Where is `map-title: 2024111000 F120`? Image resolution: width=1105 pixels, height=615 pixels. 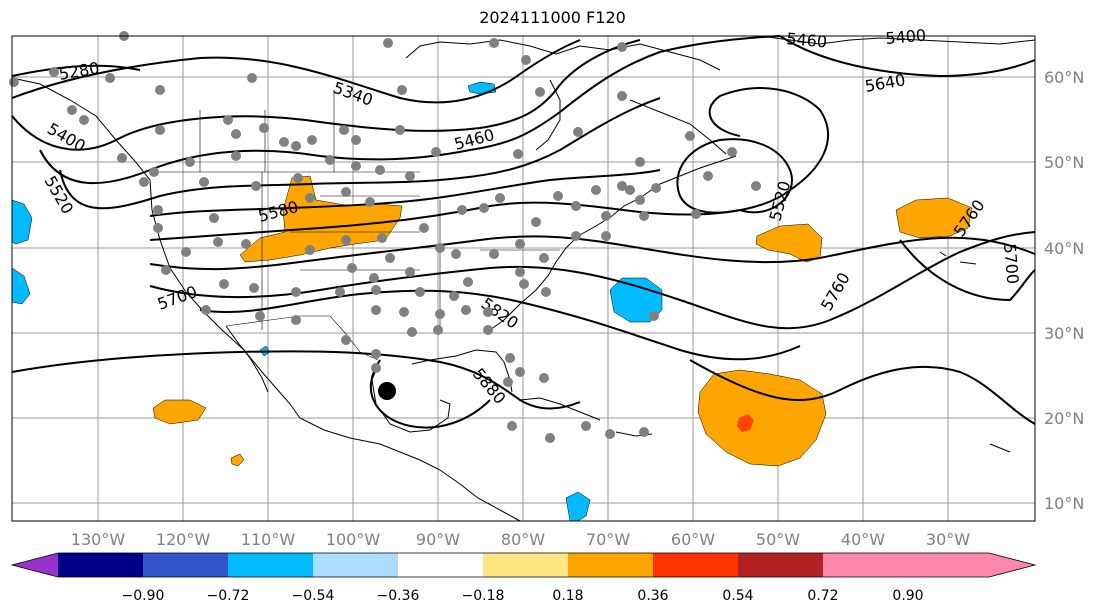 map-title: 2024111000 F120 is located at coordinates (552, 17).